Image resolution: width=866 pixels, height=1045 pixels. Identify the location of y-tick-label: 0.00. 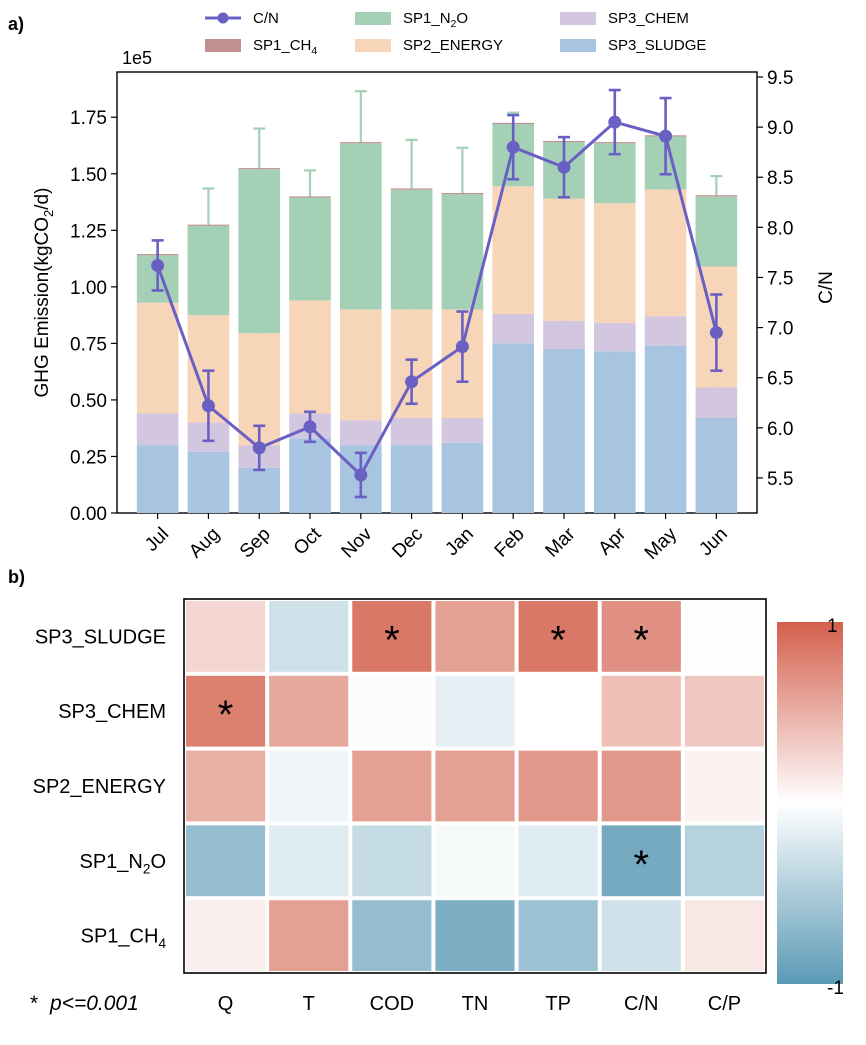
(88, 514).